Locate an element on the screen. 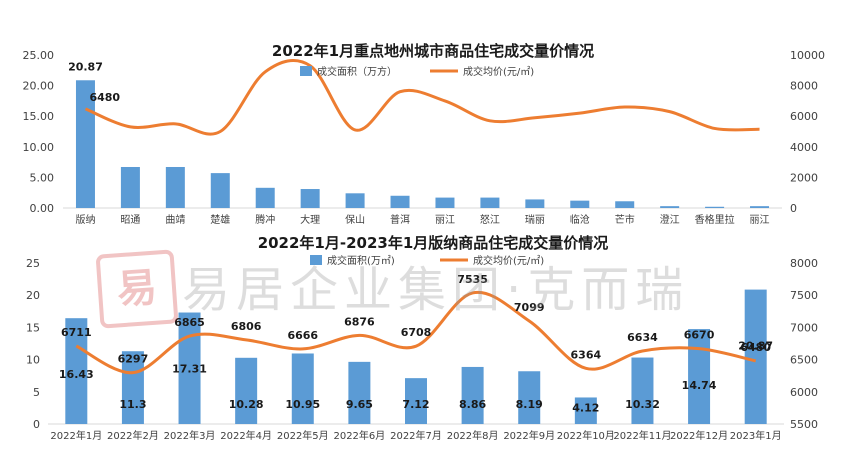 This screenshot has height=464, width=866. c2-bar-value-label: 20.87 is located at coordinates (755, 346).